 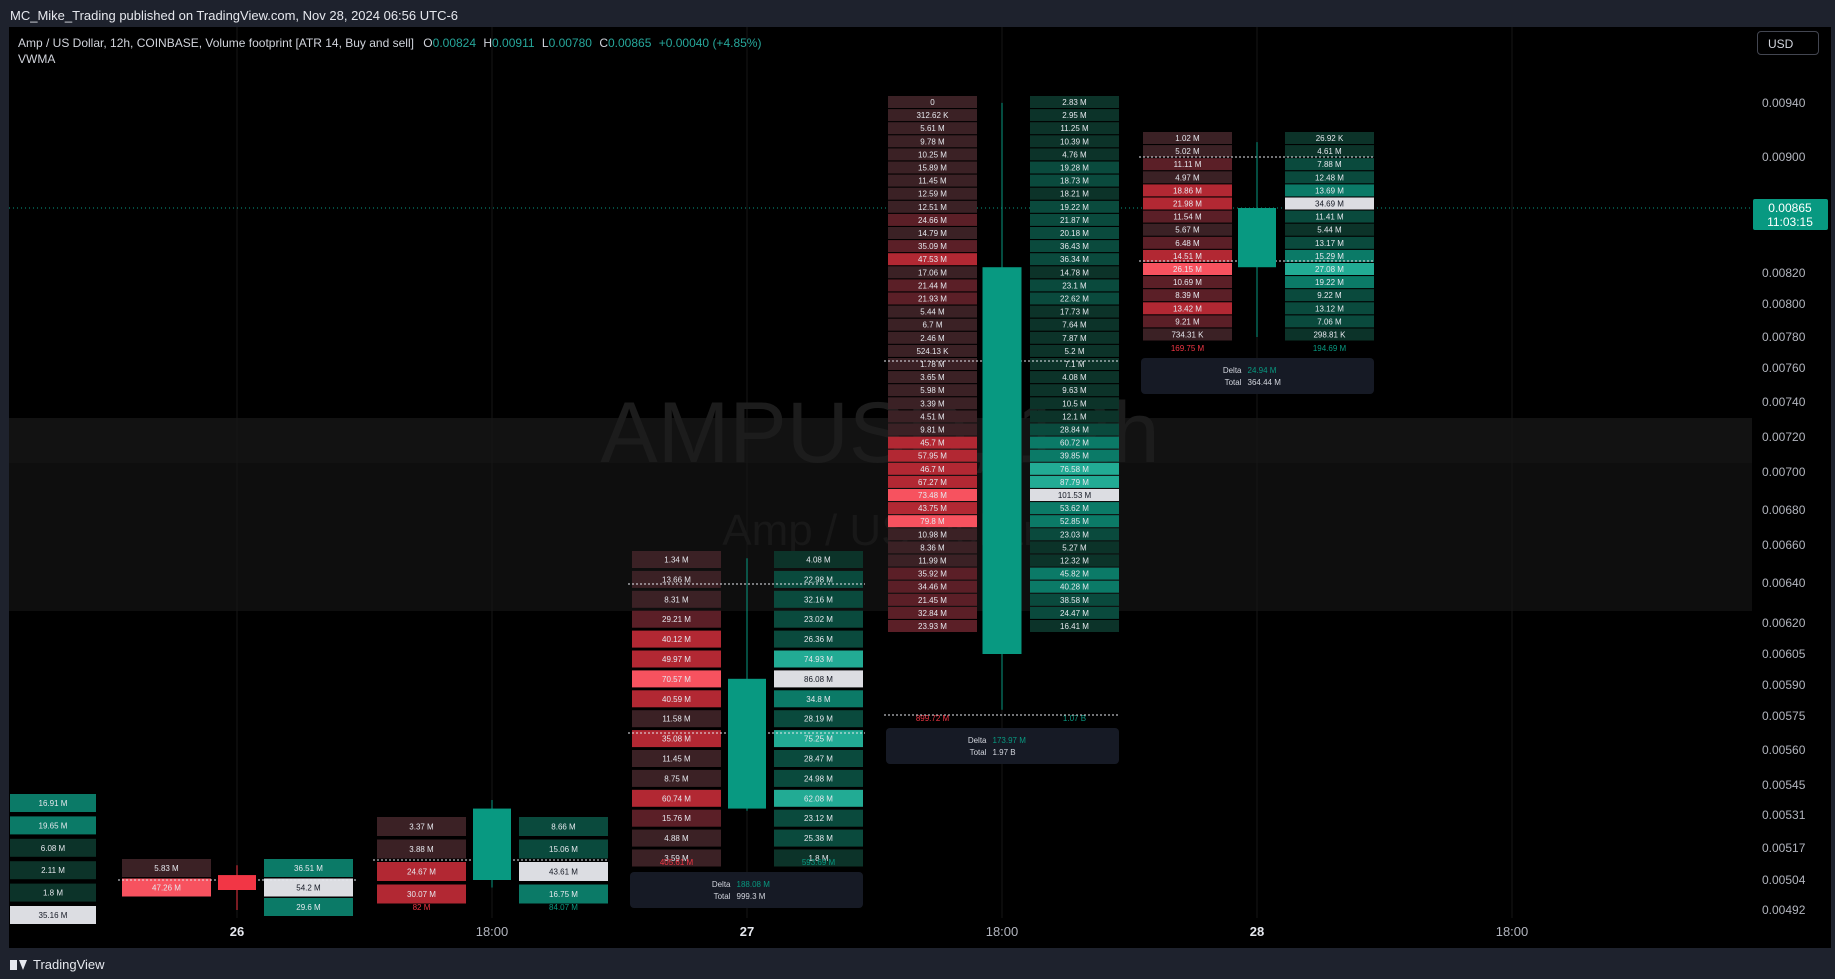 I want to click on buy-volume-label: 23.12 M, so click(x=818, y=818).